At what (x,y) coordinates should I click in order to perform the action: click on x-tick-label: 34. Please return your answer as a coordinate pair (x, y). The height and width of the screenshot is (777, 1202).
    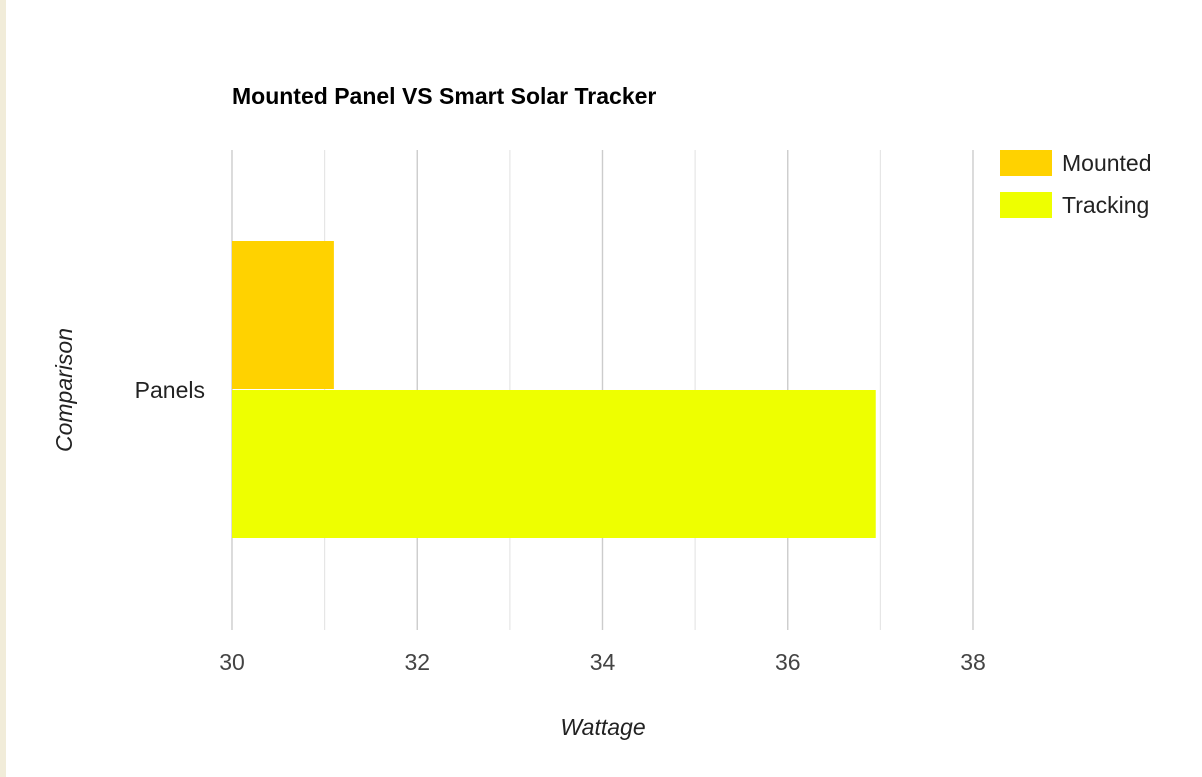
    Looking at the image, I should click on (603, 662).